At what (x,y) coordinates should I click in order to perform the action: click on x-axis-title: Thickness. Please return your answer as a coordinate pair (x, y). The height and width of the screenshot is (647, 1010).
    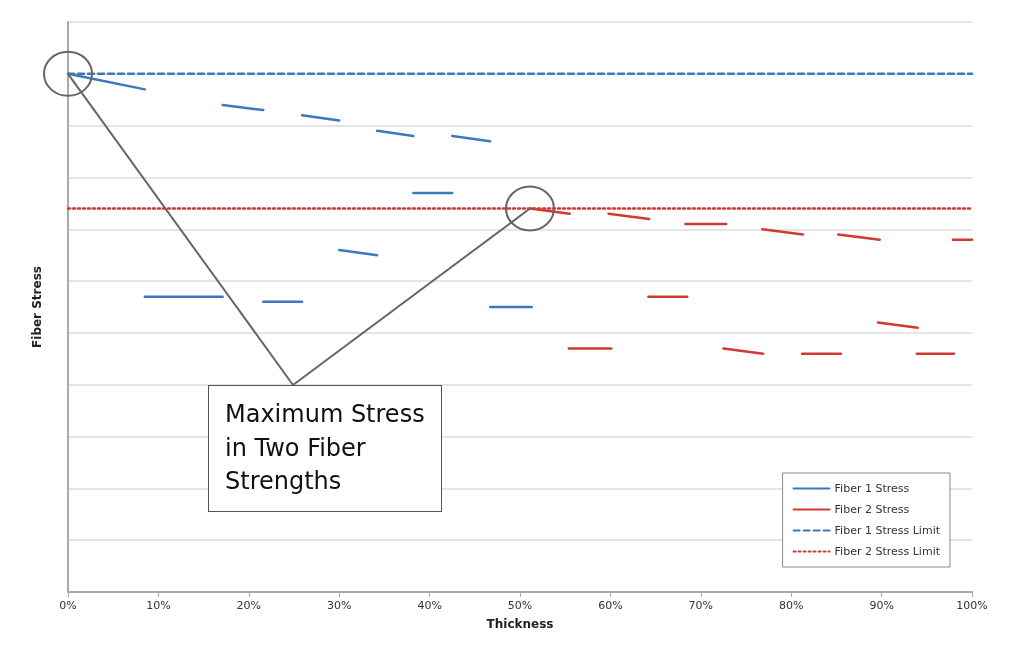
    Looking at the image, I should click on (520, 624).